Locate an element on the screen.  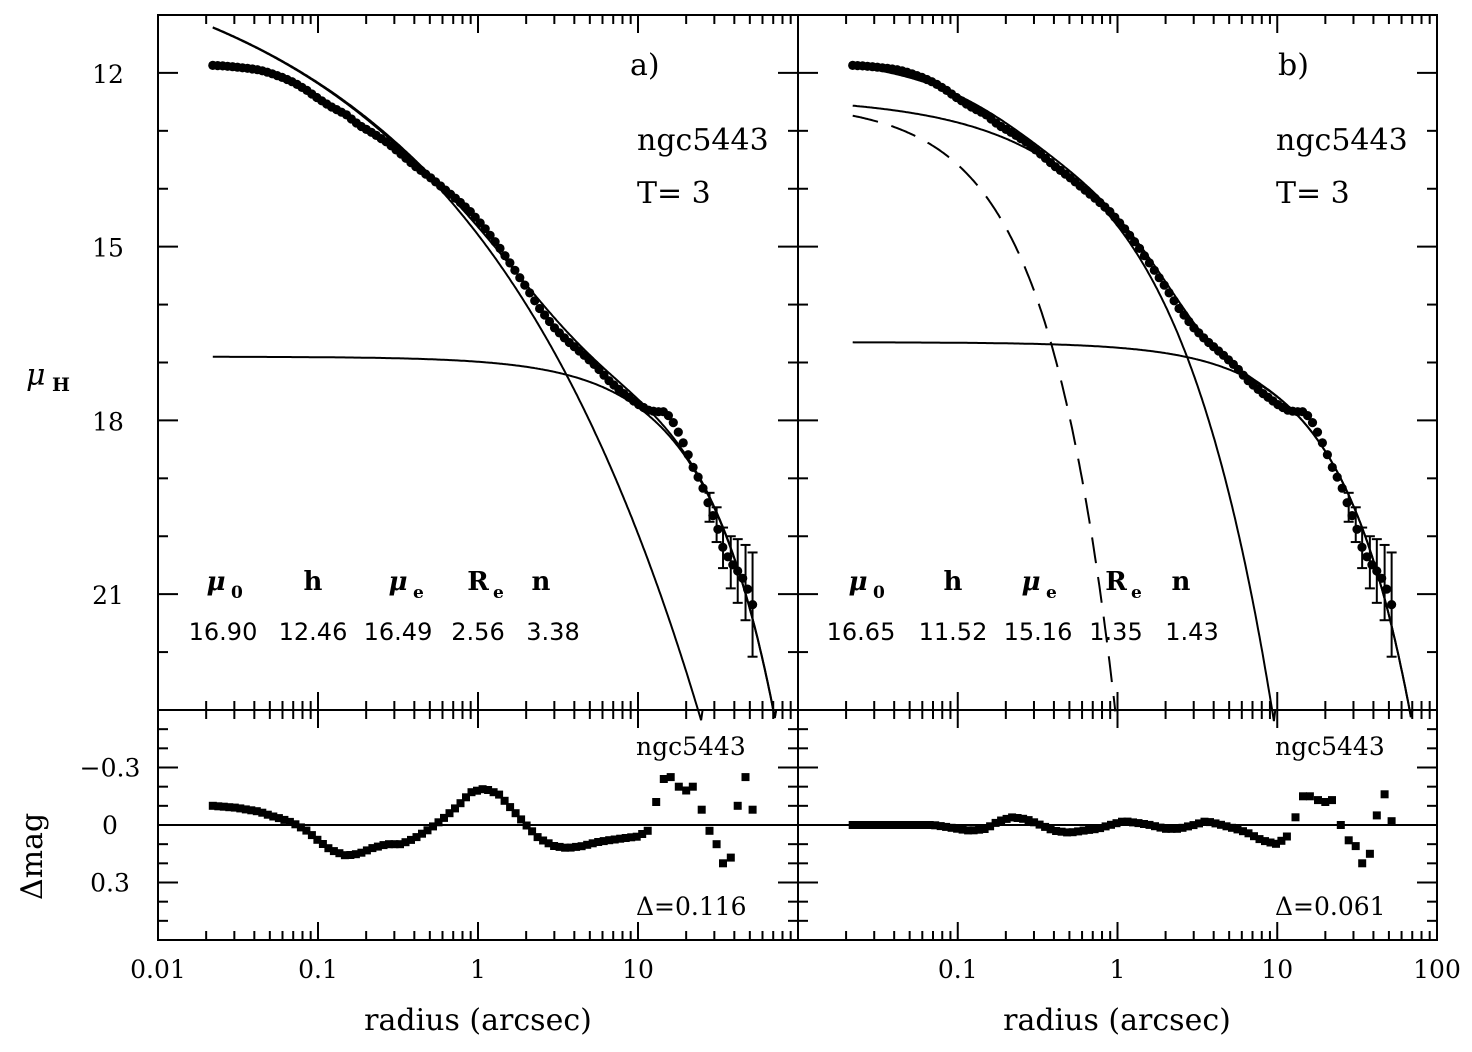
param-value: 11.52 is located at coordinates (953, 632).